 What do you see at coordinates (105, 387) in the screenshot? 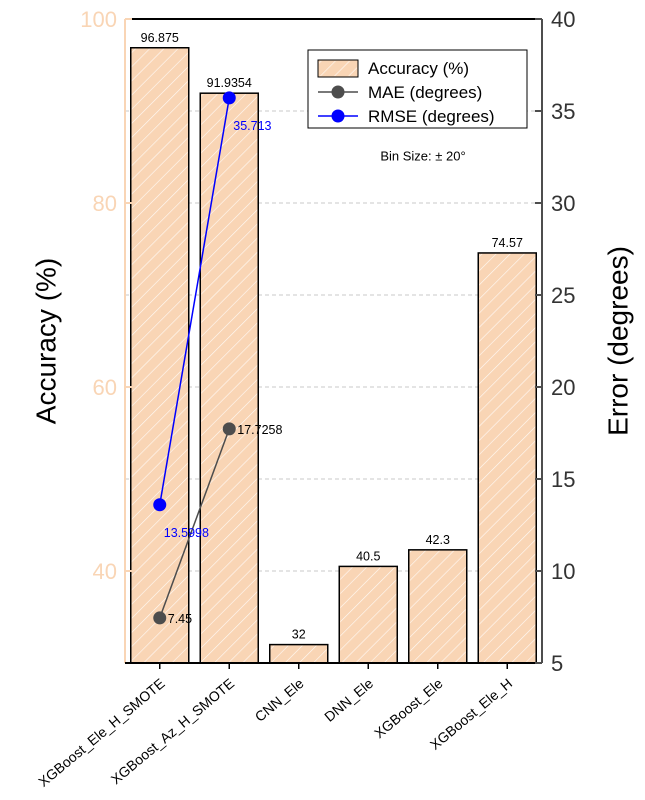
I see `y-tick-label: 60` at bounding box center [105, 387].